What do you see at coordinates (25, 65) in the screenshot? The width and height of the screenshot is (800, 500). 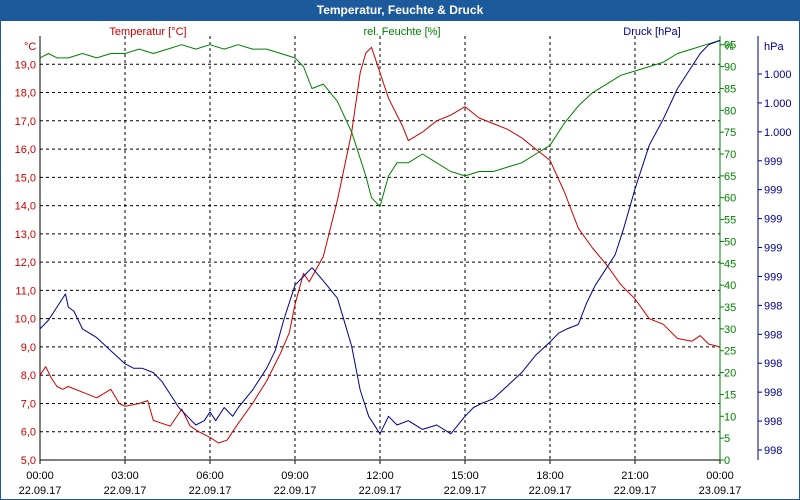 I see `temperature-tick-label: 19,0` at bounding box center [25, 65].